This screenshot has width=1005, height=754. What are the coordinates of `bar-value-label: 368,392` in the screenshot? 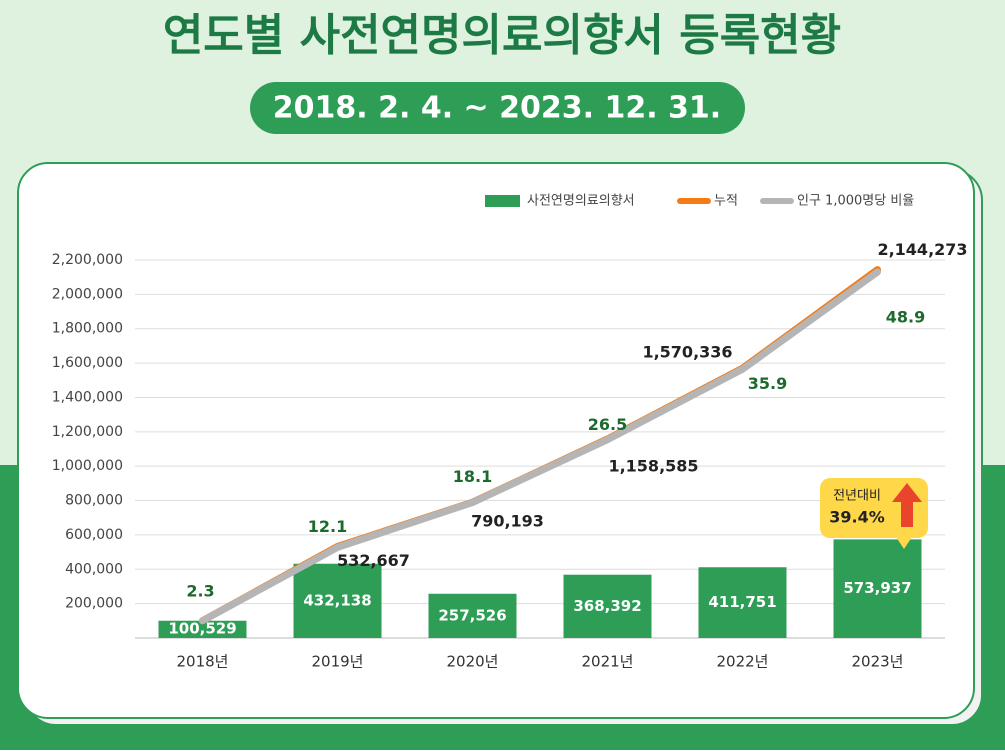 It's located at (607, 606).